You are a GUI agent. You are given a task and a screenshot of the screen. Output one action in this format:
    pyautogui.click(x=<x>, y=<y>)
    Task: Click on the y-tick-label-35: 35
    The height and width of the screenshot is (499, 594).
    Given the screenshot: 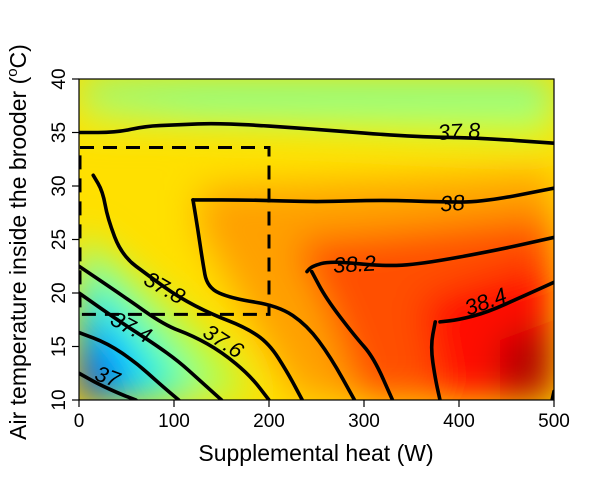 What is the action you would take?
    pyautogui.click(x=59, y=132)
    